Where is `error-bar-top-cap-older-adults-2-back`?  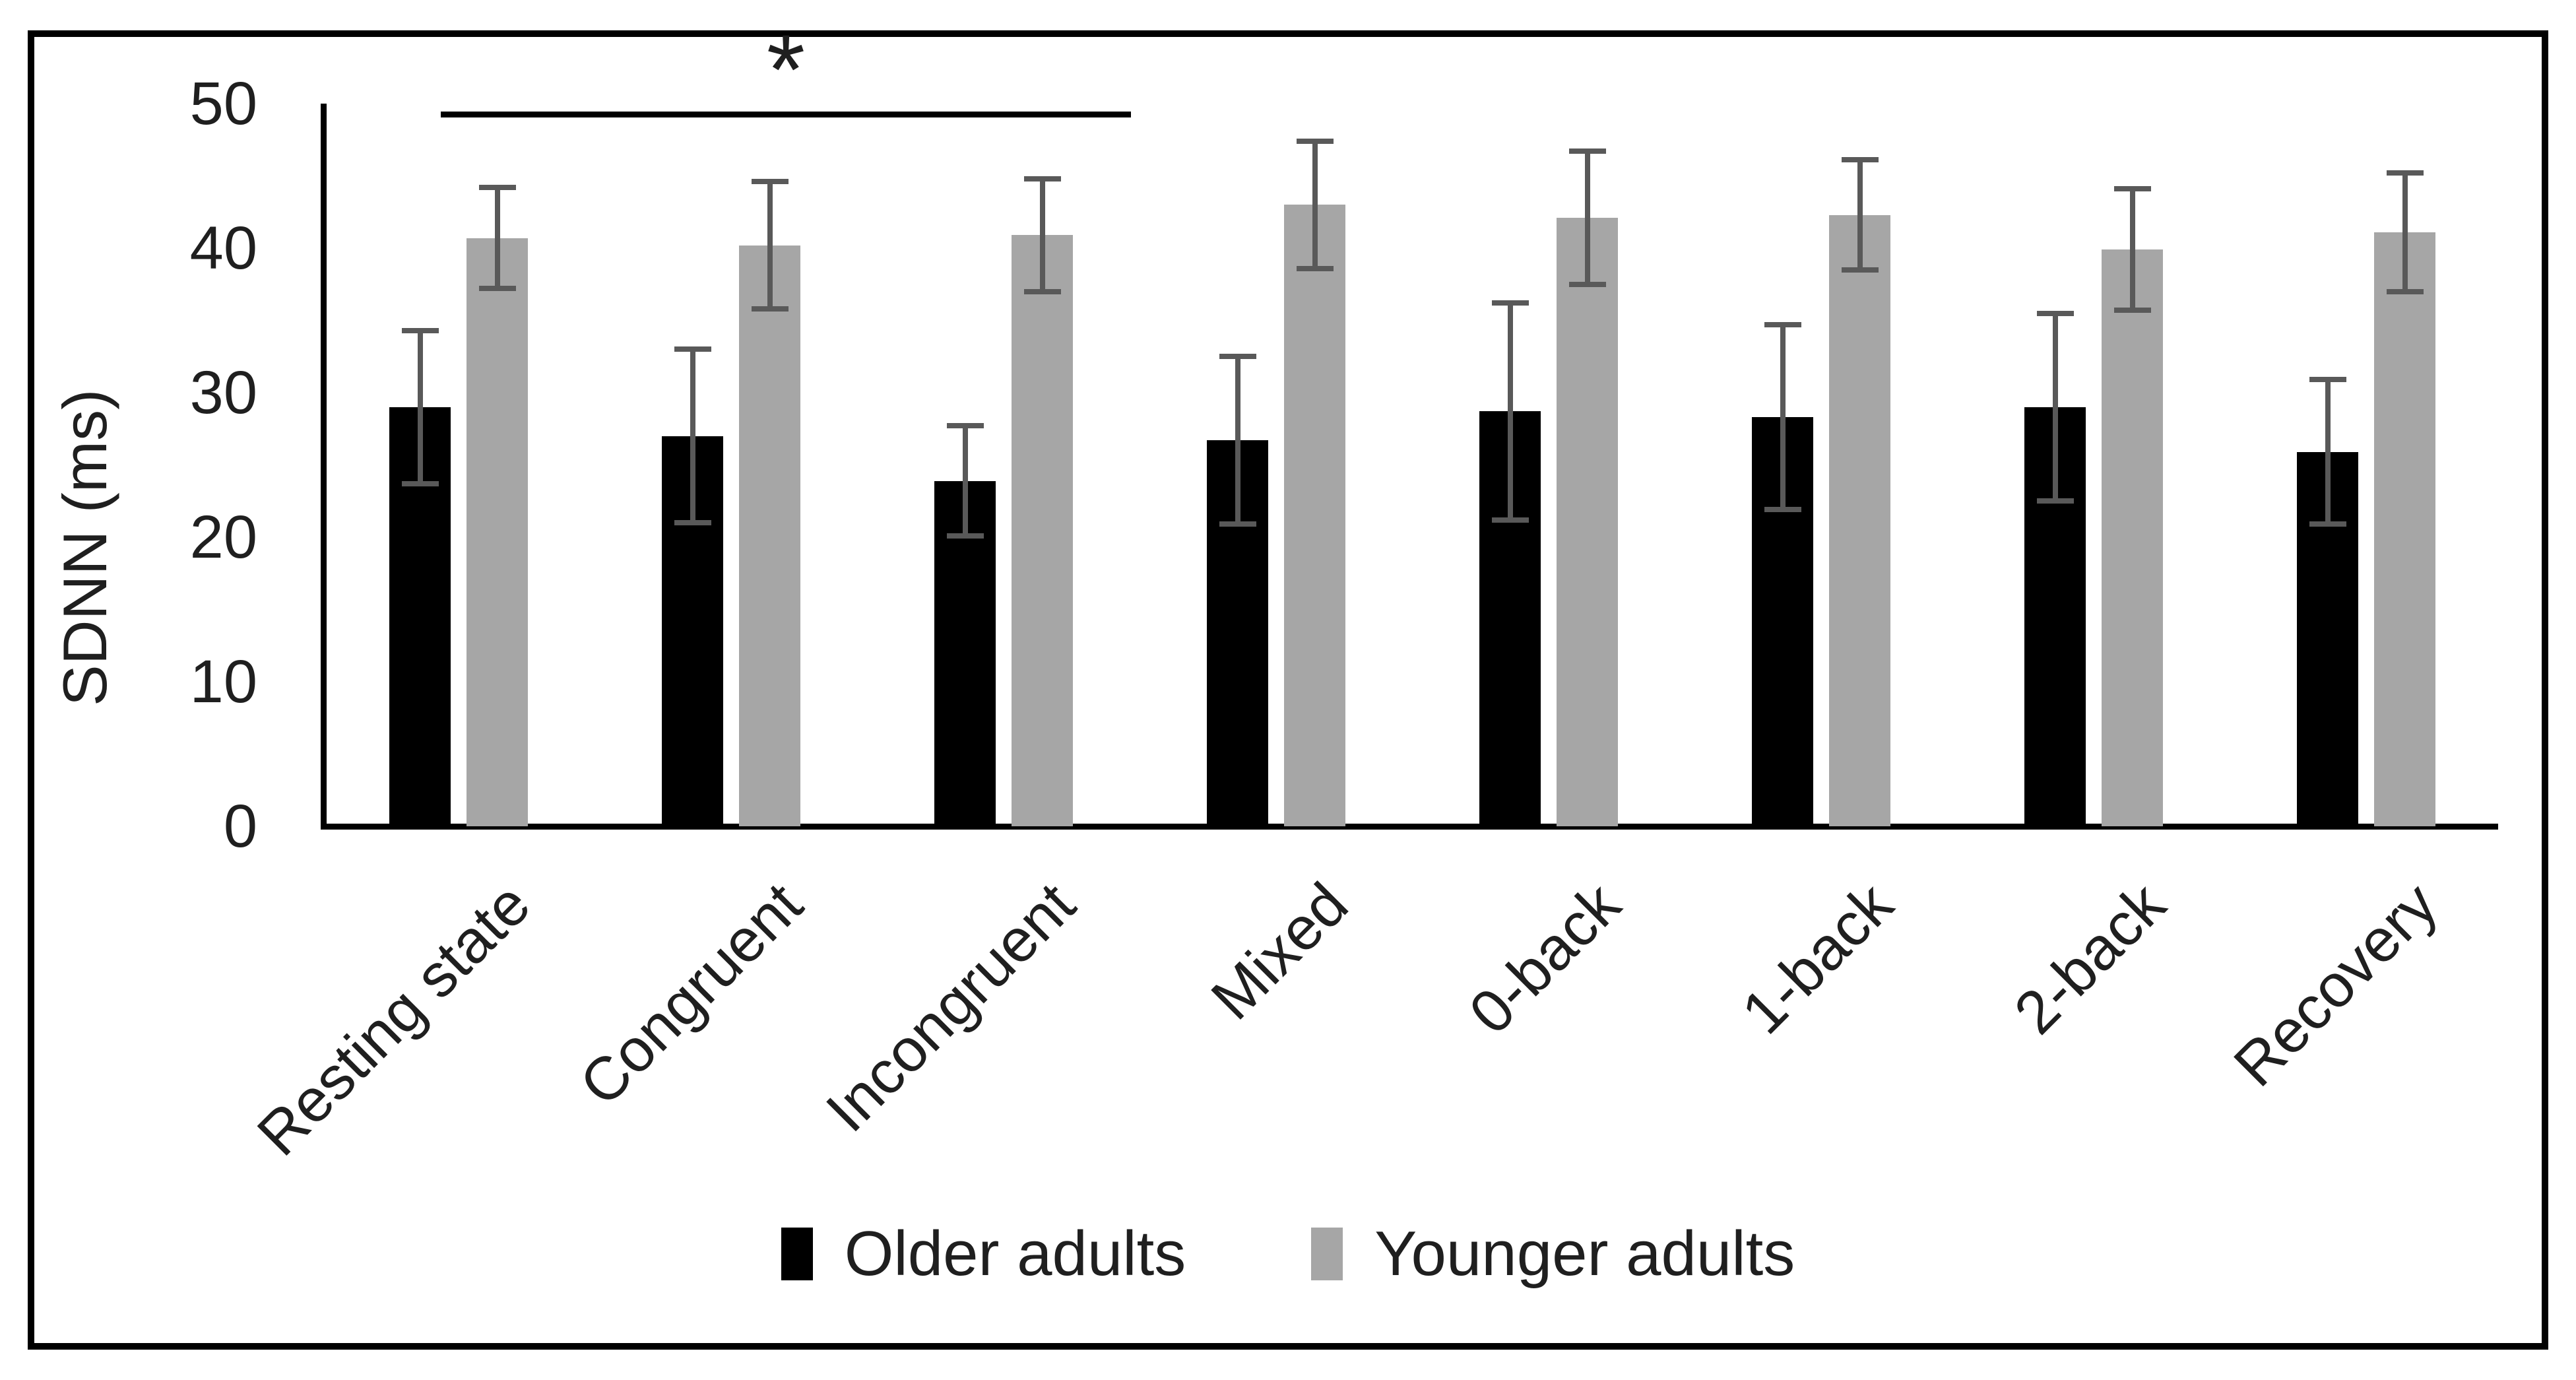
error-bar-top-cap-older-adults-2-back is located at coordinates (2055, 313).